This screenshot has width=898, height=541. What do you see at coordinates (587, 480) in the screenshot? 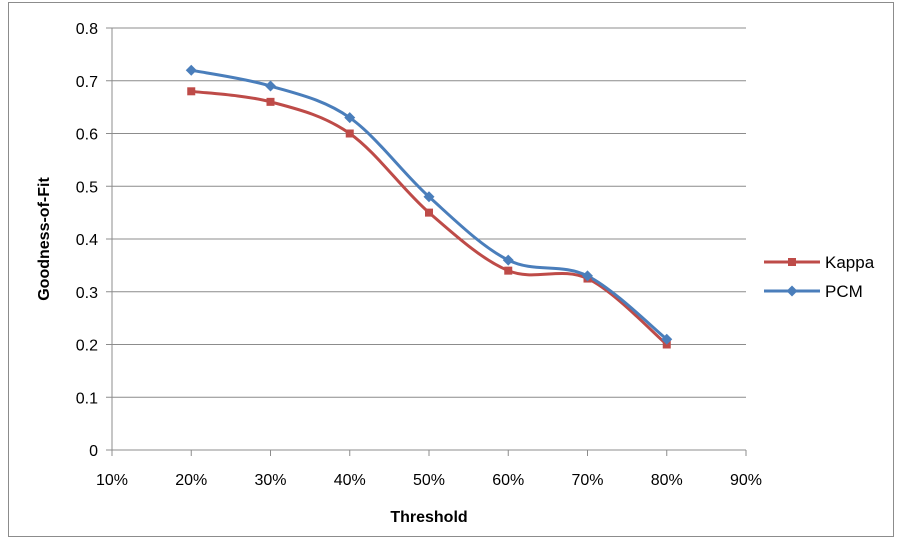
I see `x-tick-label: 70%` at bounding box center [587, 480].